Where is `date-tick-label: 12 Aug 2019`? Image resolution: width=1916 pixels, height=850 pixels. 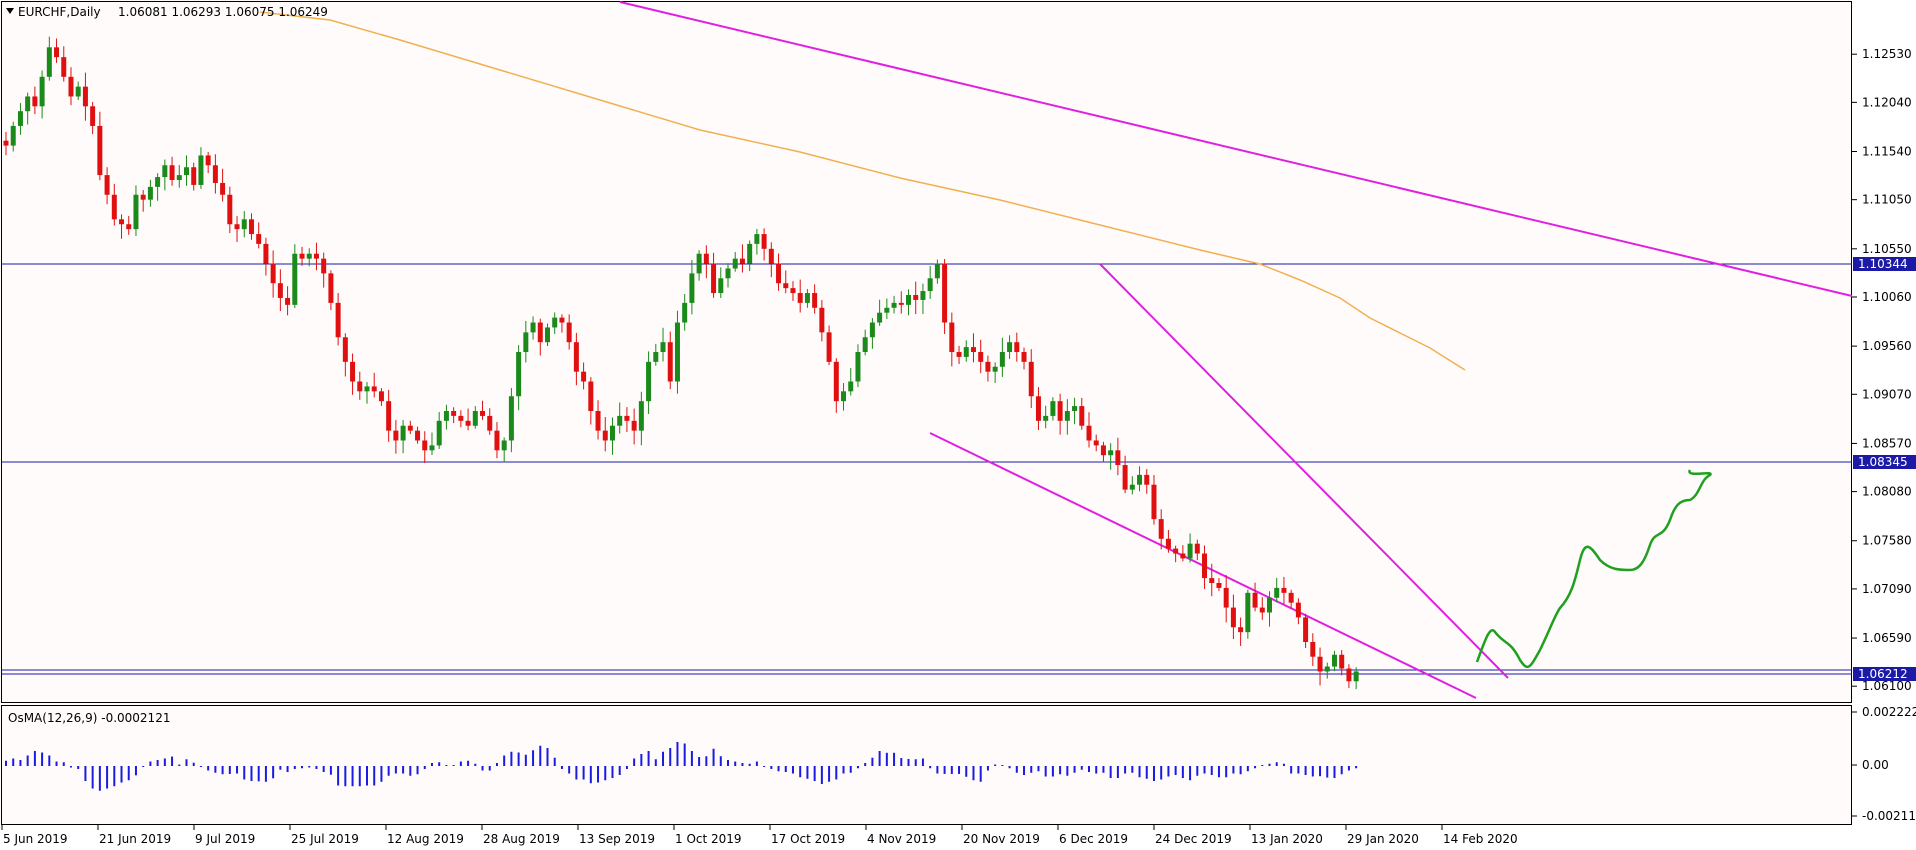 date-tick-label: 12 Aug 2019 is located at coordinates (425, 839).